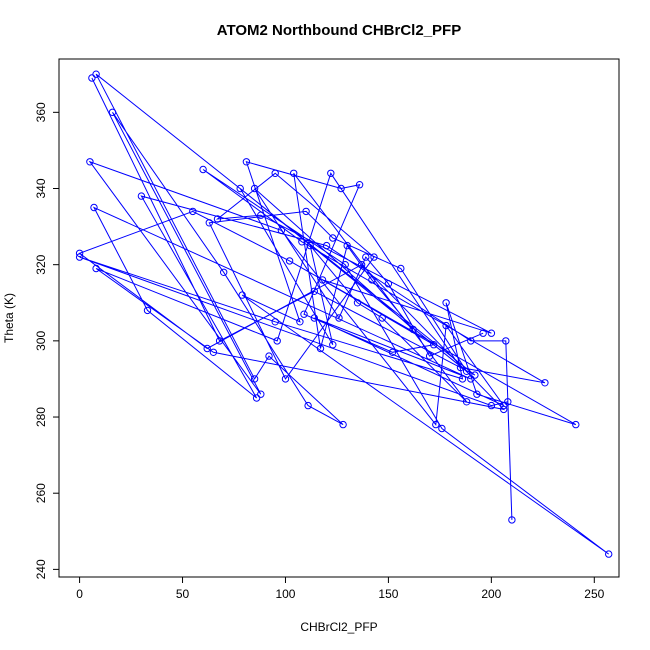 The width and height of the screenshot is (650, 650). I want to click on y-tick-label: 320, so click(41, 264).